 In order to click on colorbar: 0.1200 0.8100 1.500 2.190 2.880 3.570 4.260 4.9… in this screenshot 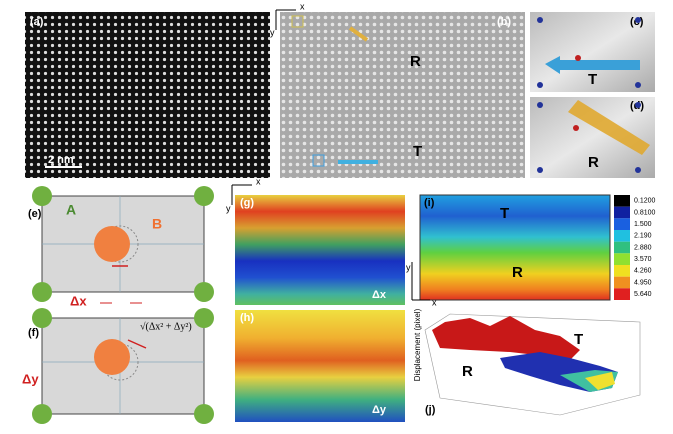, I will do `click(635, 247)`.